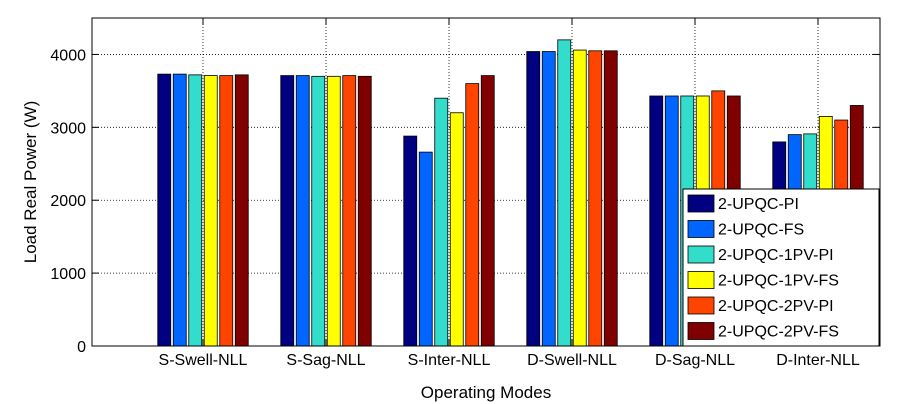  I want to click on y-tick-label: 1000, so click(68, 274).